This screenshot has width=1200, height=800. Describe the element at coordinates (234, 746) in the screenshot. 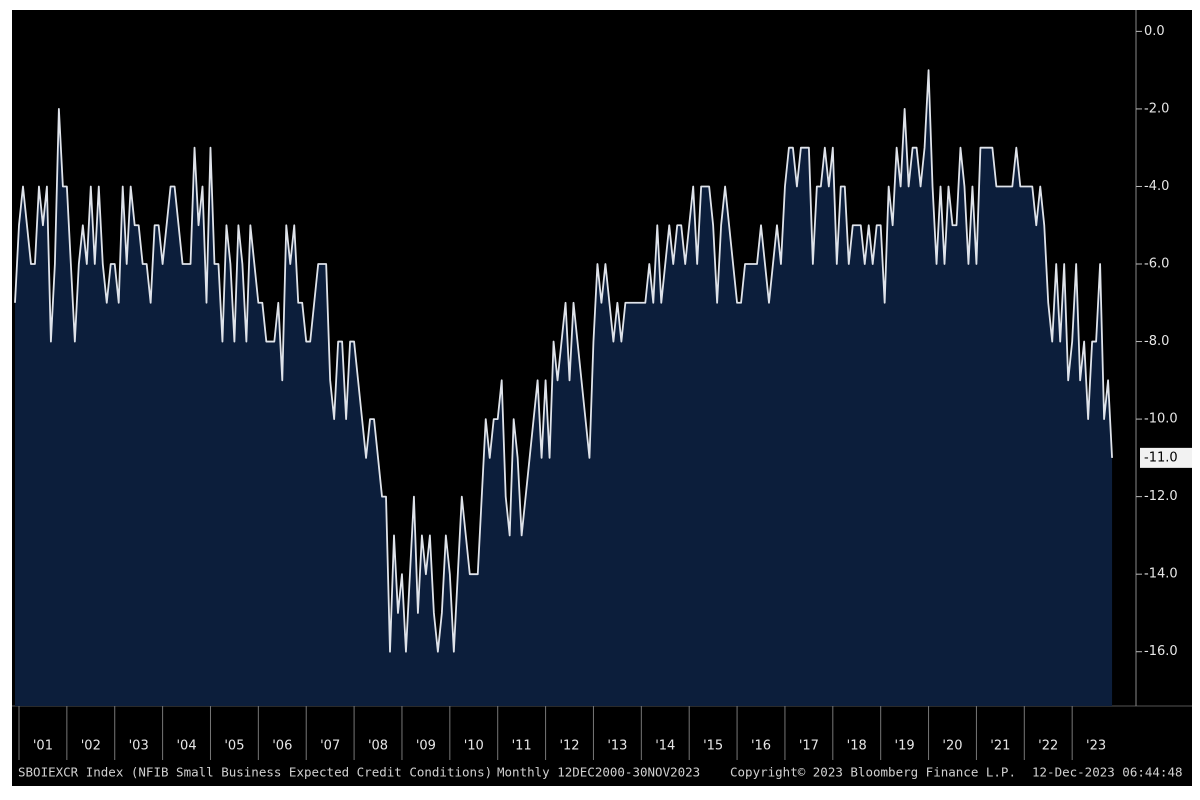

I see `x-tick-label: '05` at that location.